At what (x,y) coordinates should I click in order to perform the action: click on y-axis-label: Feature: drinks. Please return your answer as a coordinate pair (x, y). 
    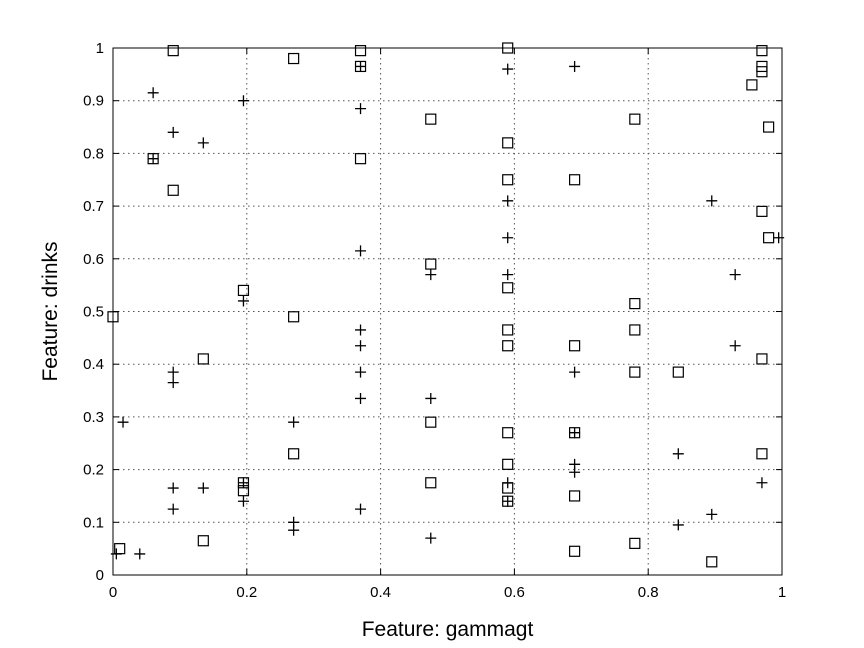
    Looking at the image, I should click on (50, 311).